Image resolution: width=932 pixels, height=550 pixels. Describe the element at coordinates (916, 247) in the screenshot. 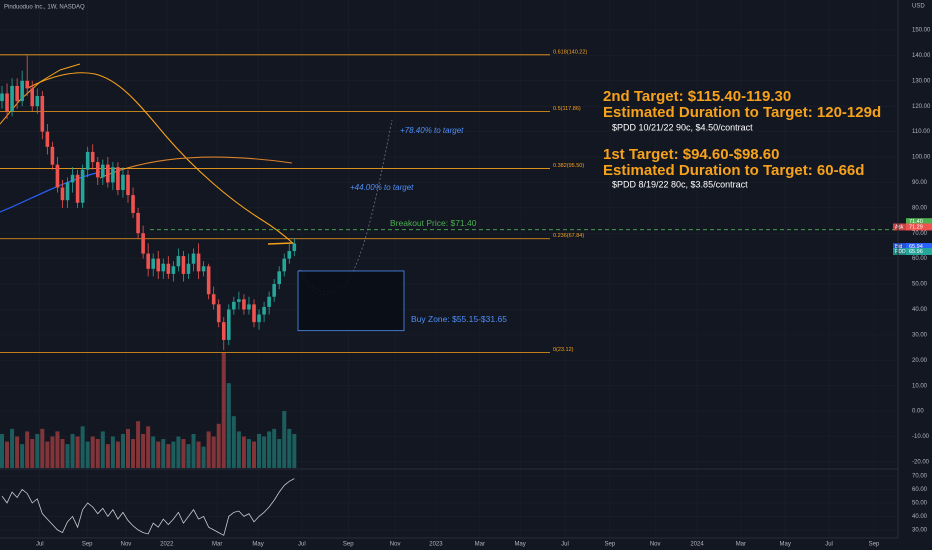

I see `price-badge-label: 65.94` at that location.